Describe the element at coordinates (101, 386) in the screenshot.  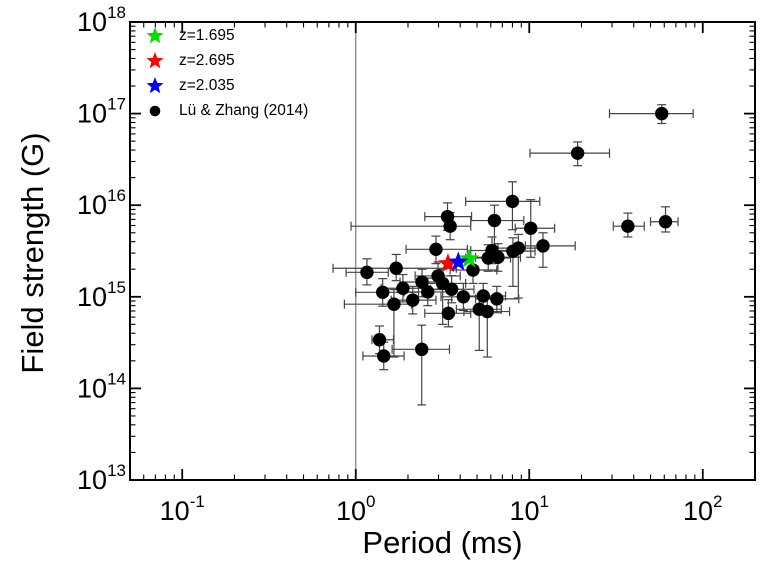
I see `y-tick-label: 1014` at that location.